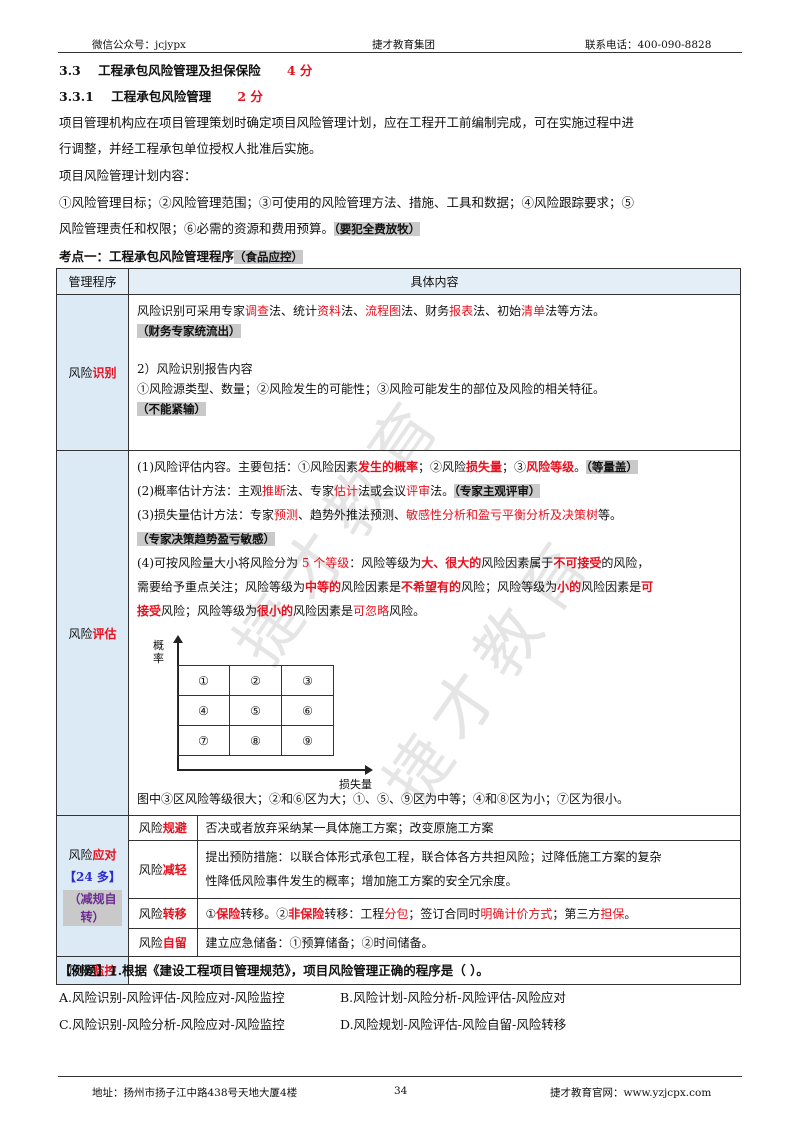 This screenshot has width=800, height=1132. Describe the element at coordinates (172, 1024) in the screenshot. I see `option-c: C.风险识别-风险分析-风险应对-风险监控` at that location.